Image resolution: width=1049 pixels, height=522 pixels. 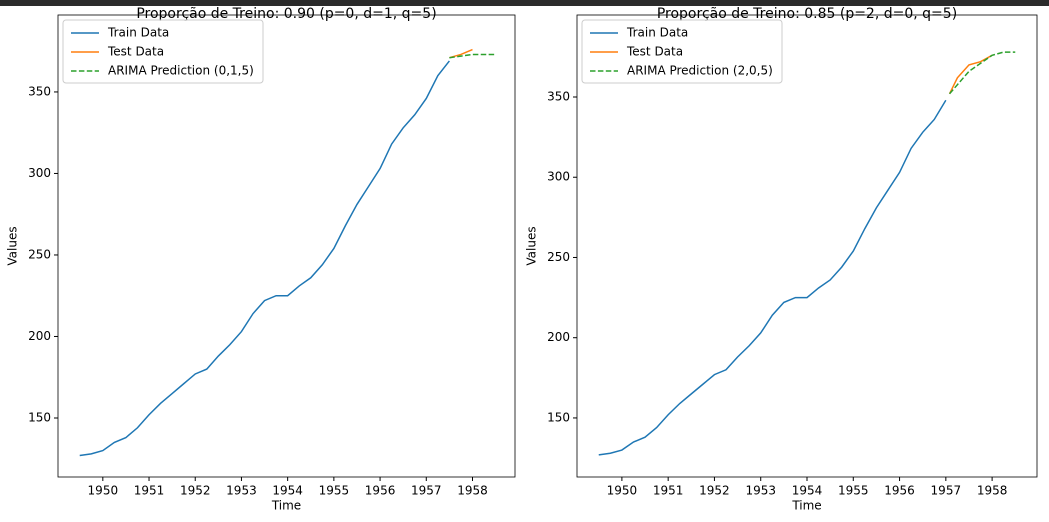 What do you see at coordinates (700, 71) in the screenshot?
I see `legend-label: ARIMA Prediction (2,0,5)` at bounding box center [700, 71].